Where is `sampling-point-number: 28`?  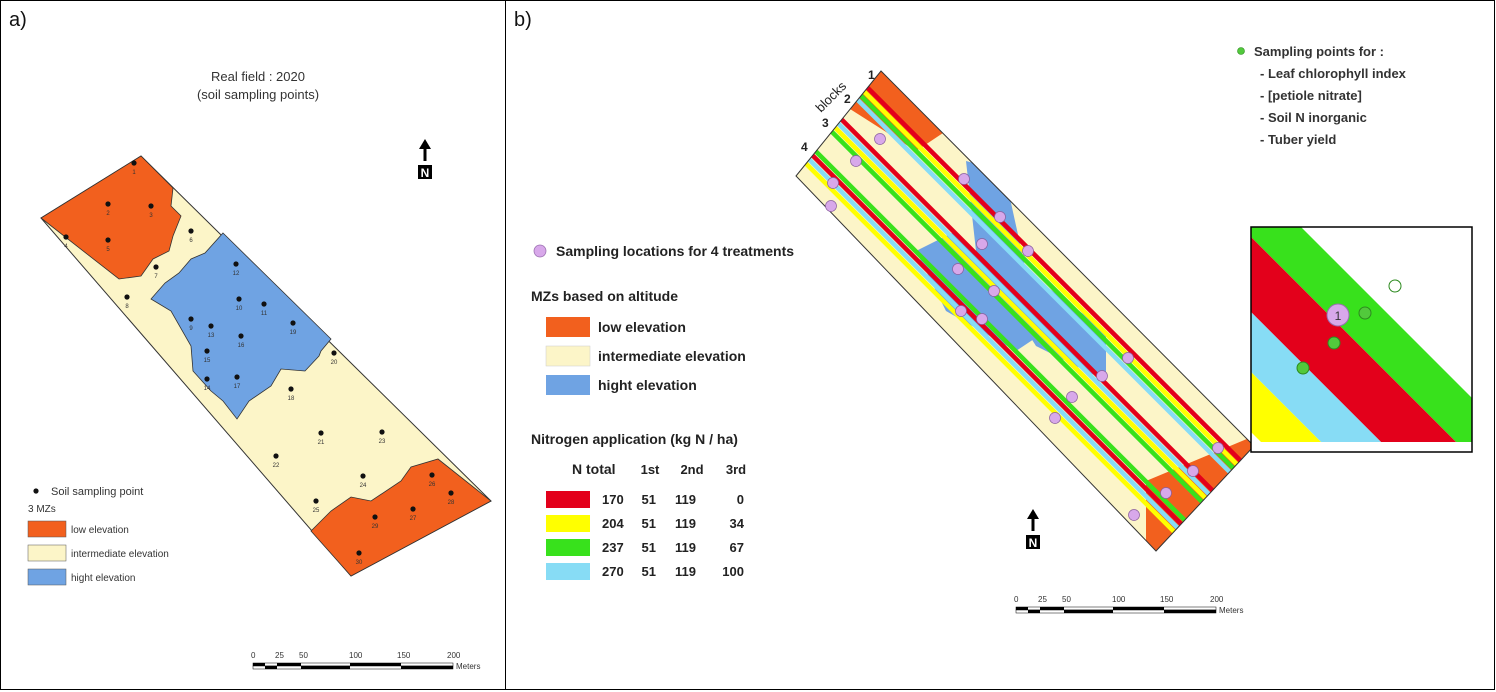
sampling-point-number: 28 is located at coordinates (451, 503).